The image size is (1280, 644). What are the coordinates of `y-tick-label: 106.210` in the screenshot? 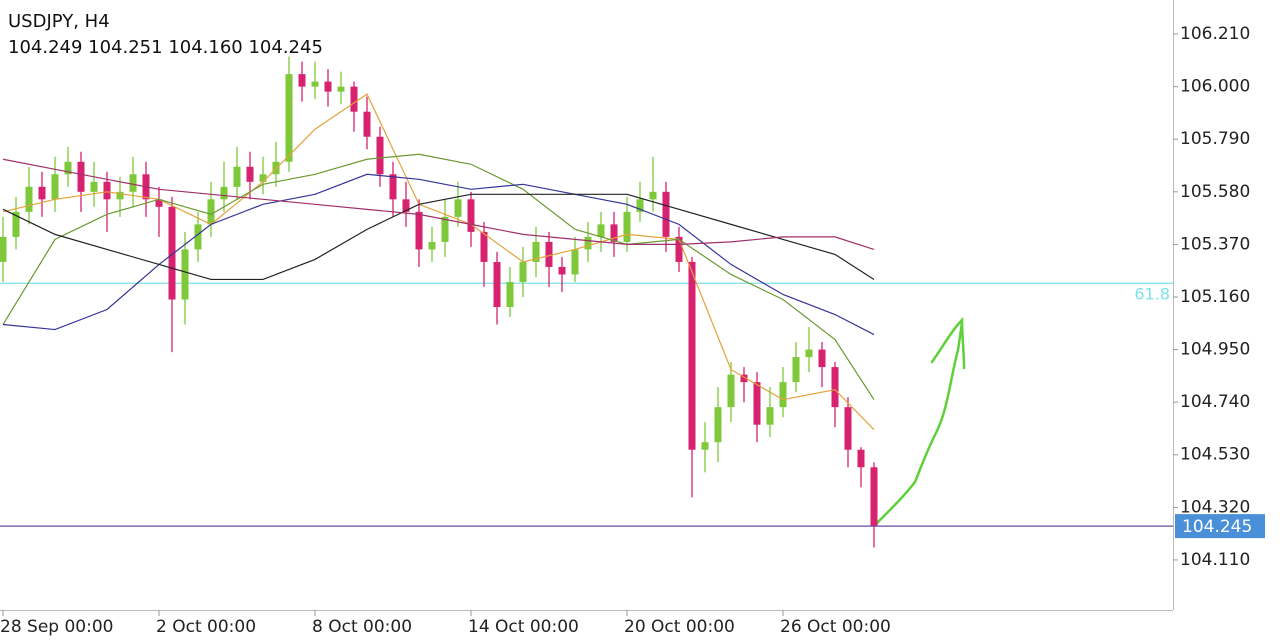 It's located at (1215, 34).